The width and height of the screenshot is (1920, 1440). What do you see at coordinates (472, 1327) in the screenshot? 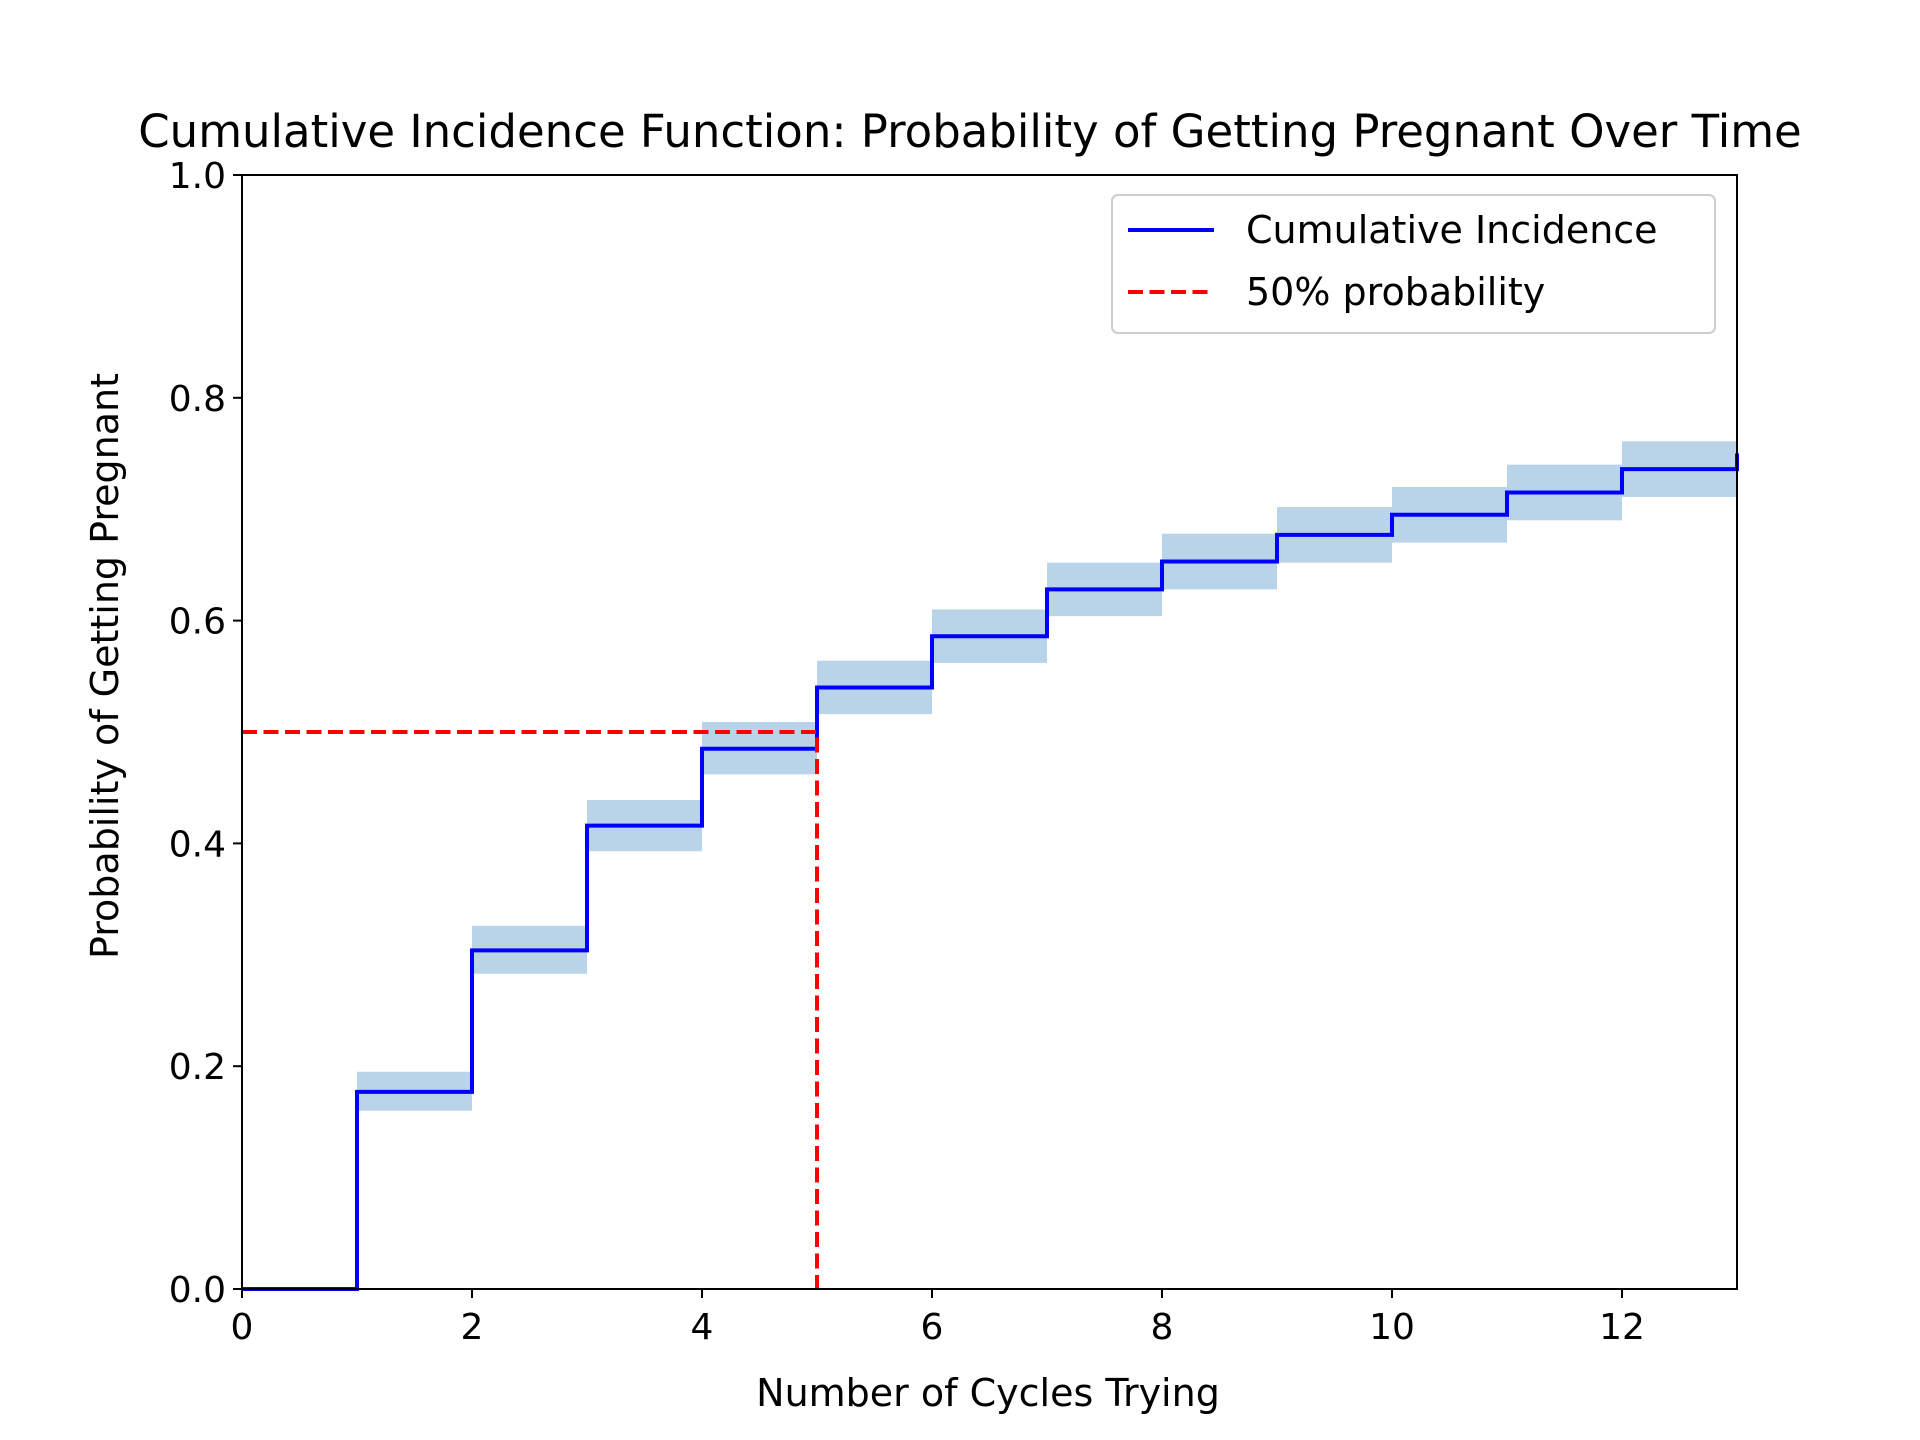
I see `x-tick-label: 2` at bounding box center [472, 1327].